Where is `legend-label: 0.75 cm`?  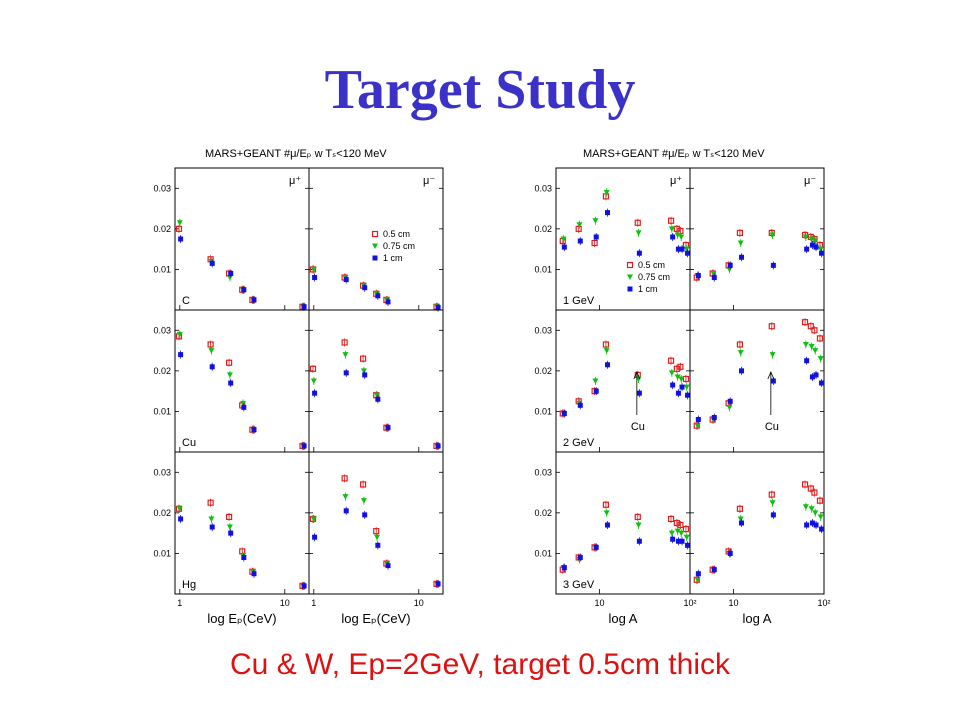 legend-label: 0.75 cm is located at coordinates (399, 246).